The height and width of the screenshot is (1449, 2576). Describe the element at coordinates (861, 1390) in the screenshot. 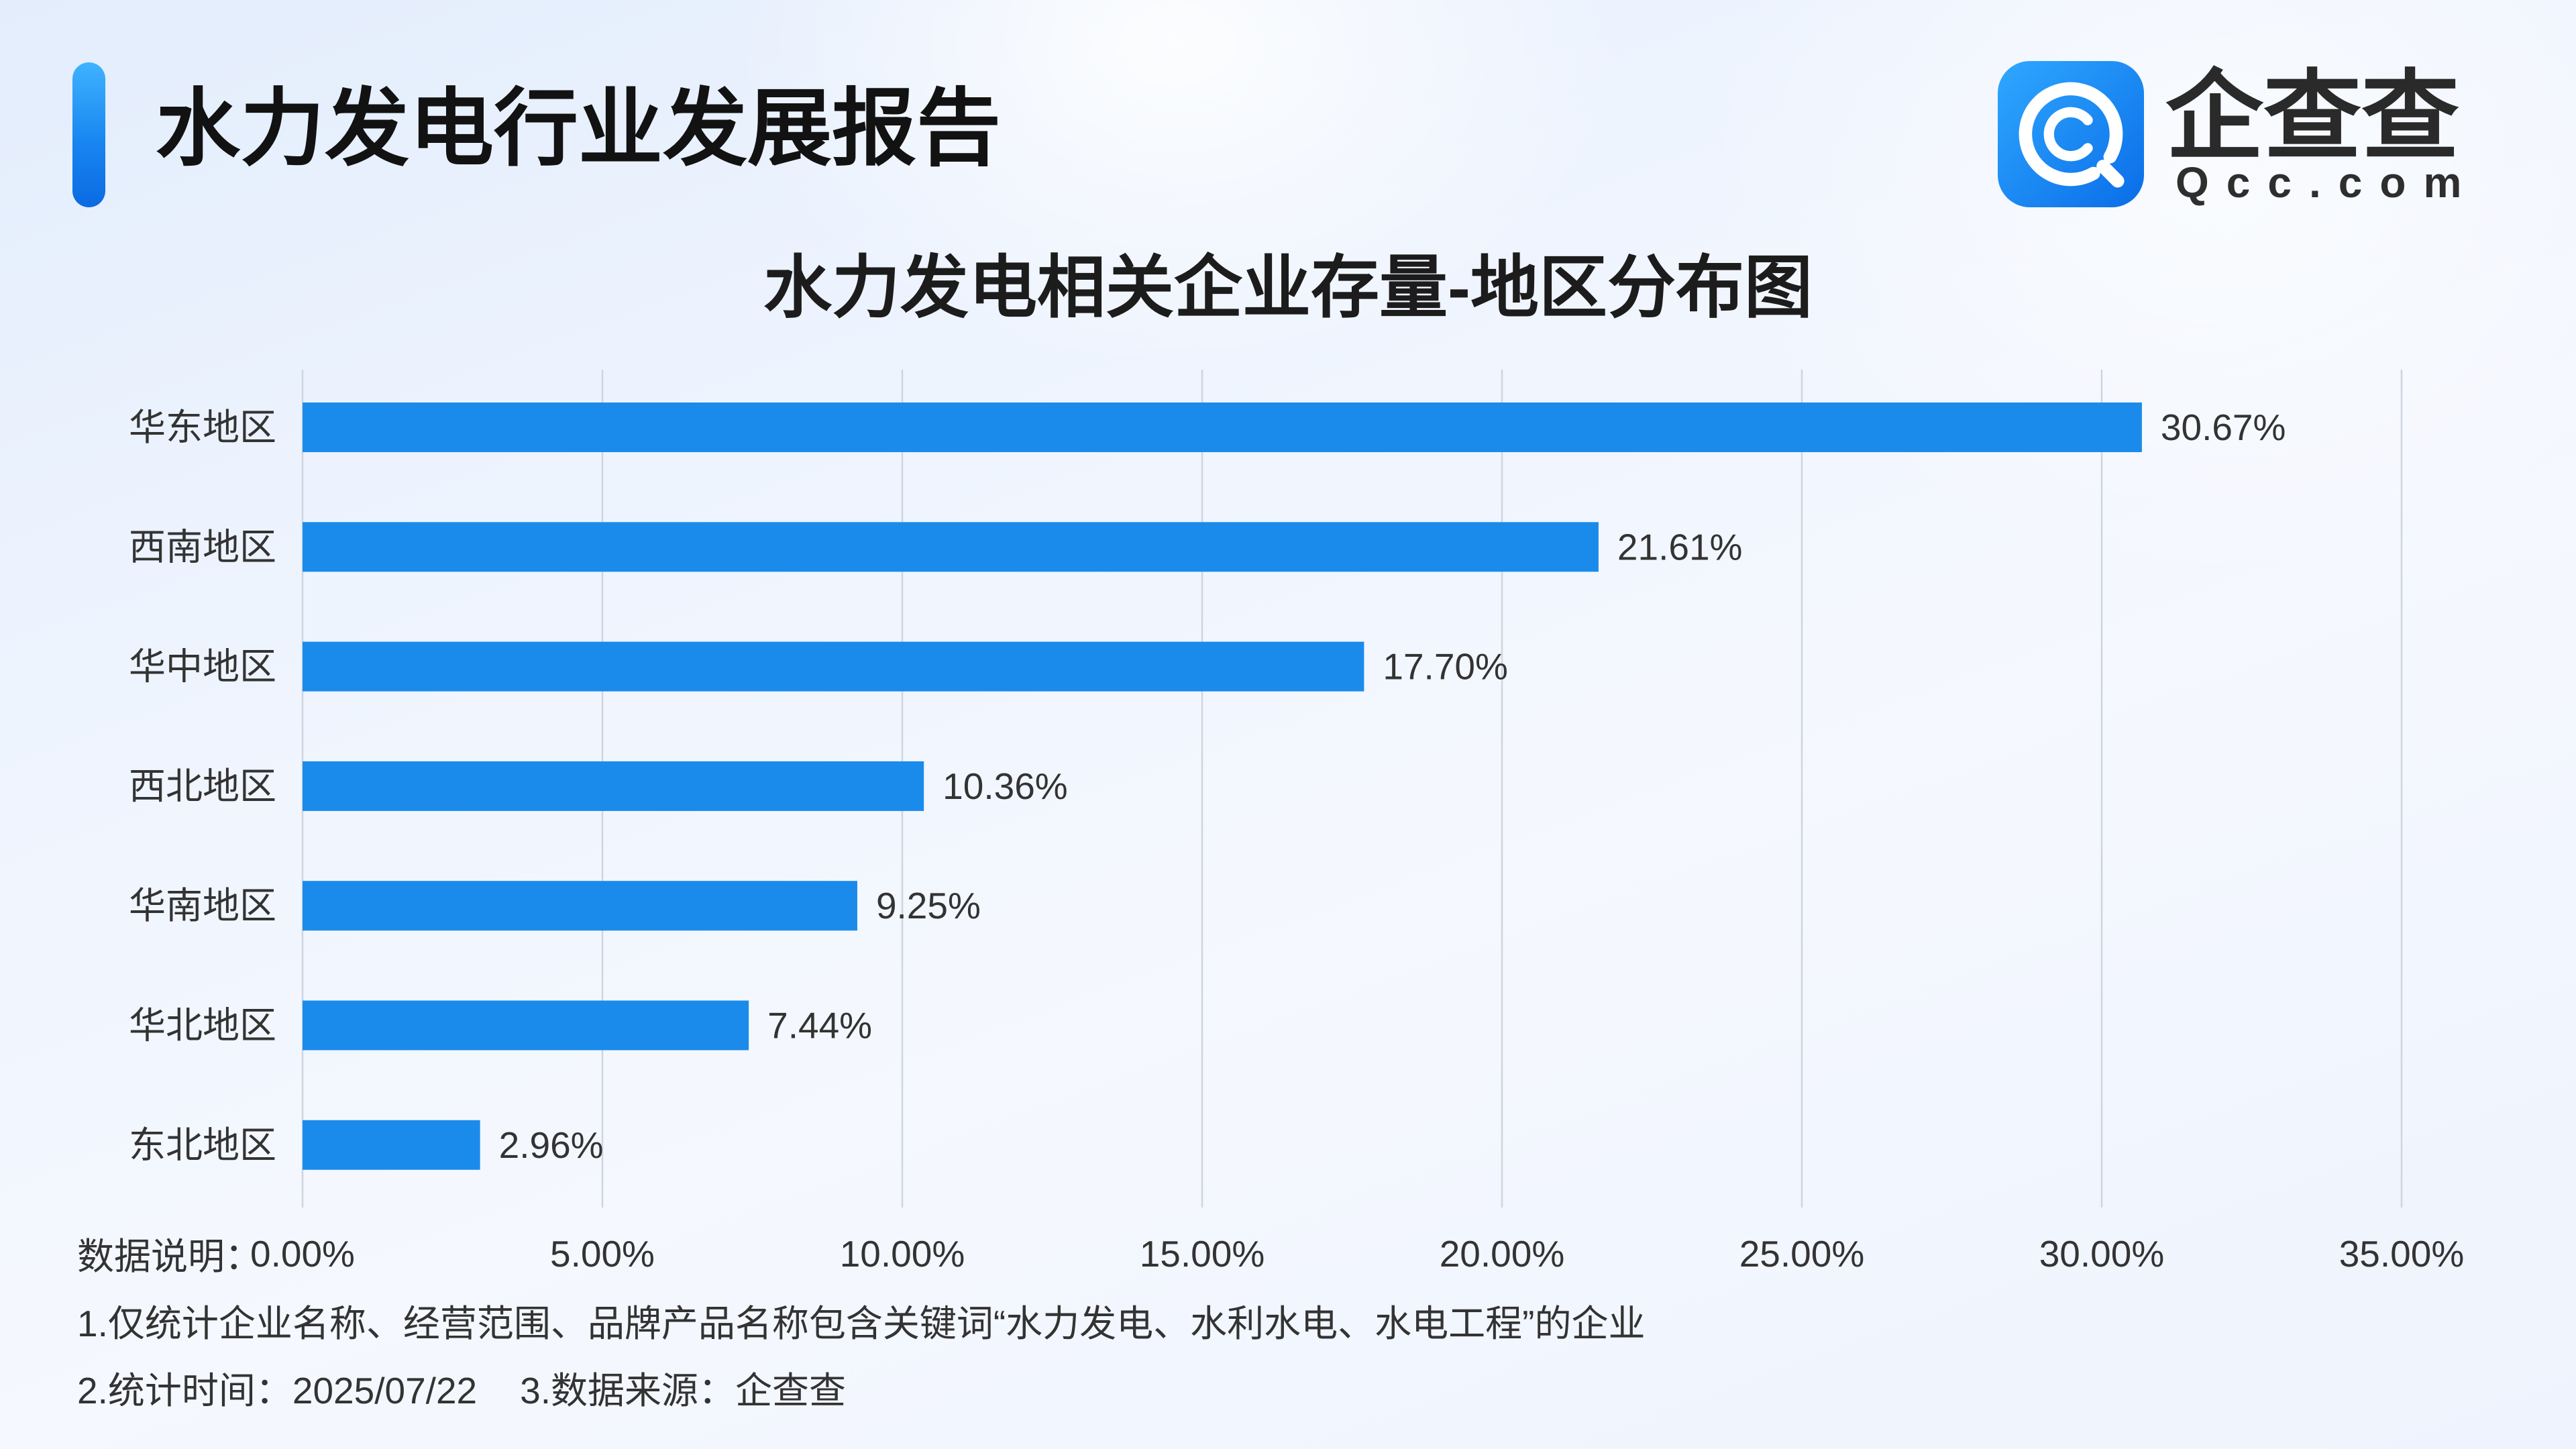

I see `notes-meta: 2.统计时间：2025/07/22 3.数据来源：企查查` at that location.